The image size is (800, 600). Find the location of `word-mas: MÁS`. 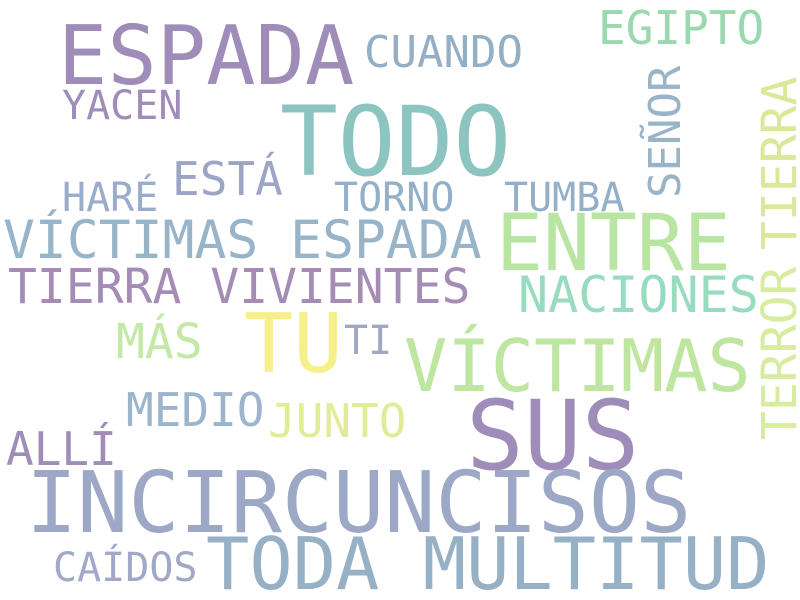

word-mas: MÁS is located at coordinates (159, 342).